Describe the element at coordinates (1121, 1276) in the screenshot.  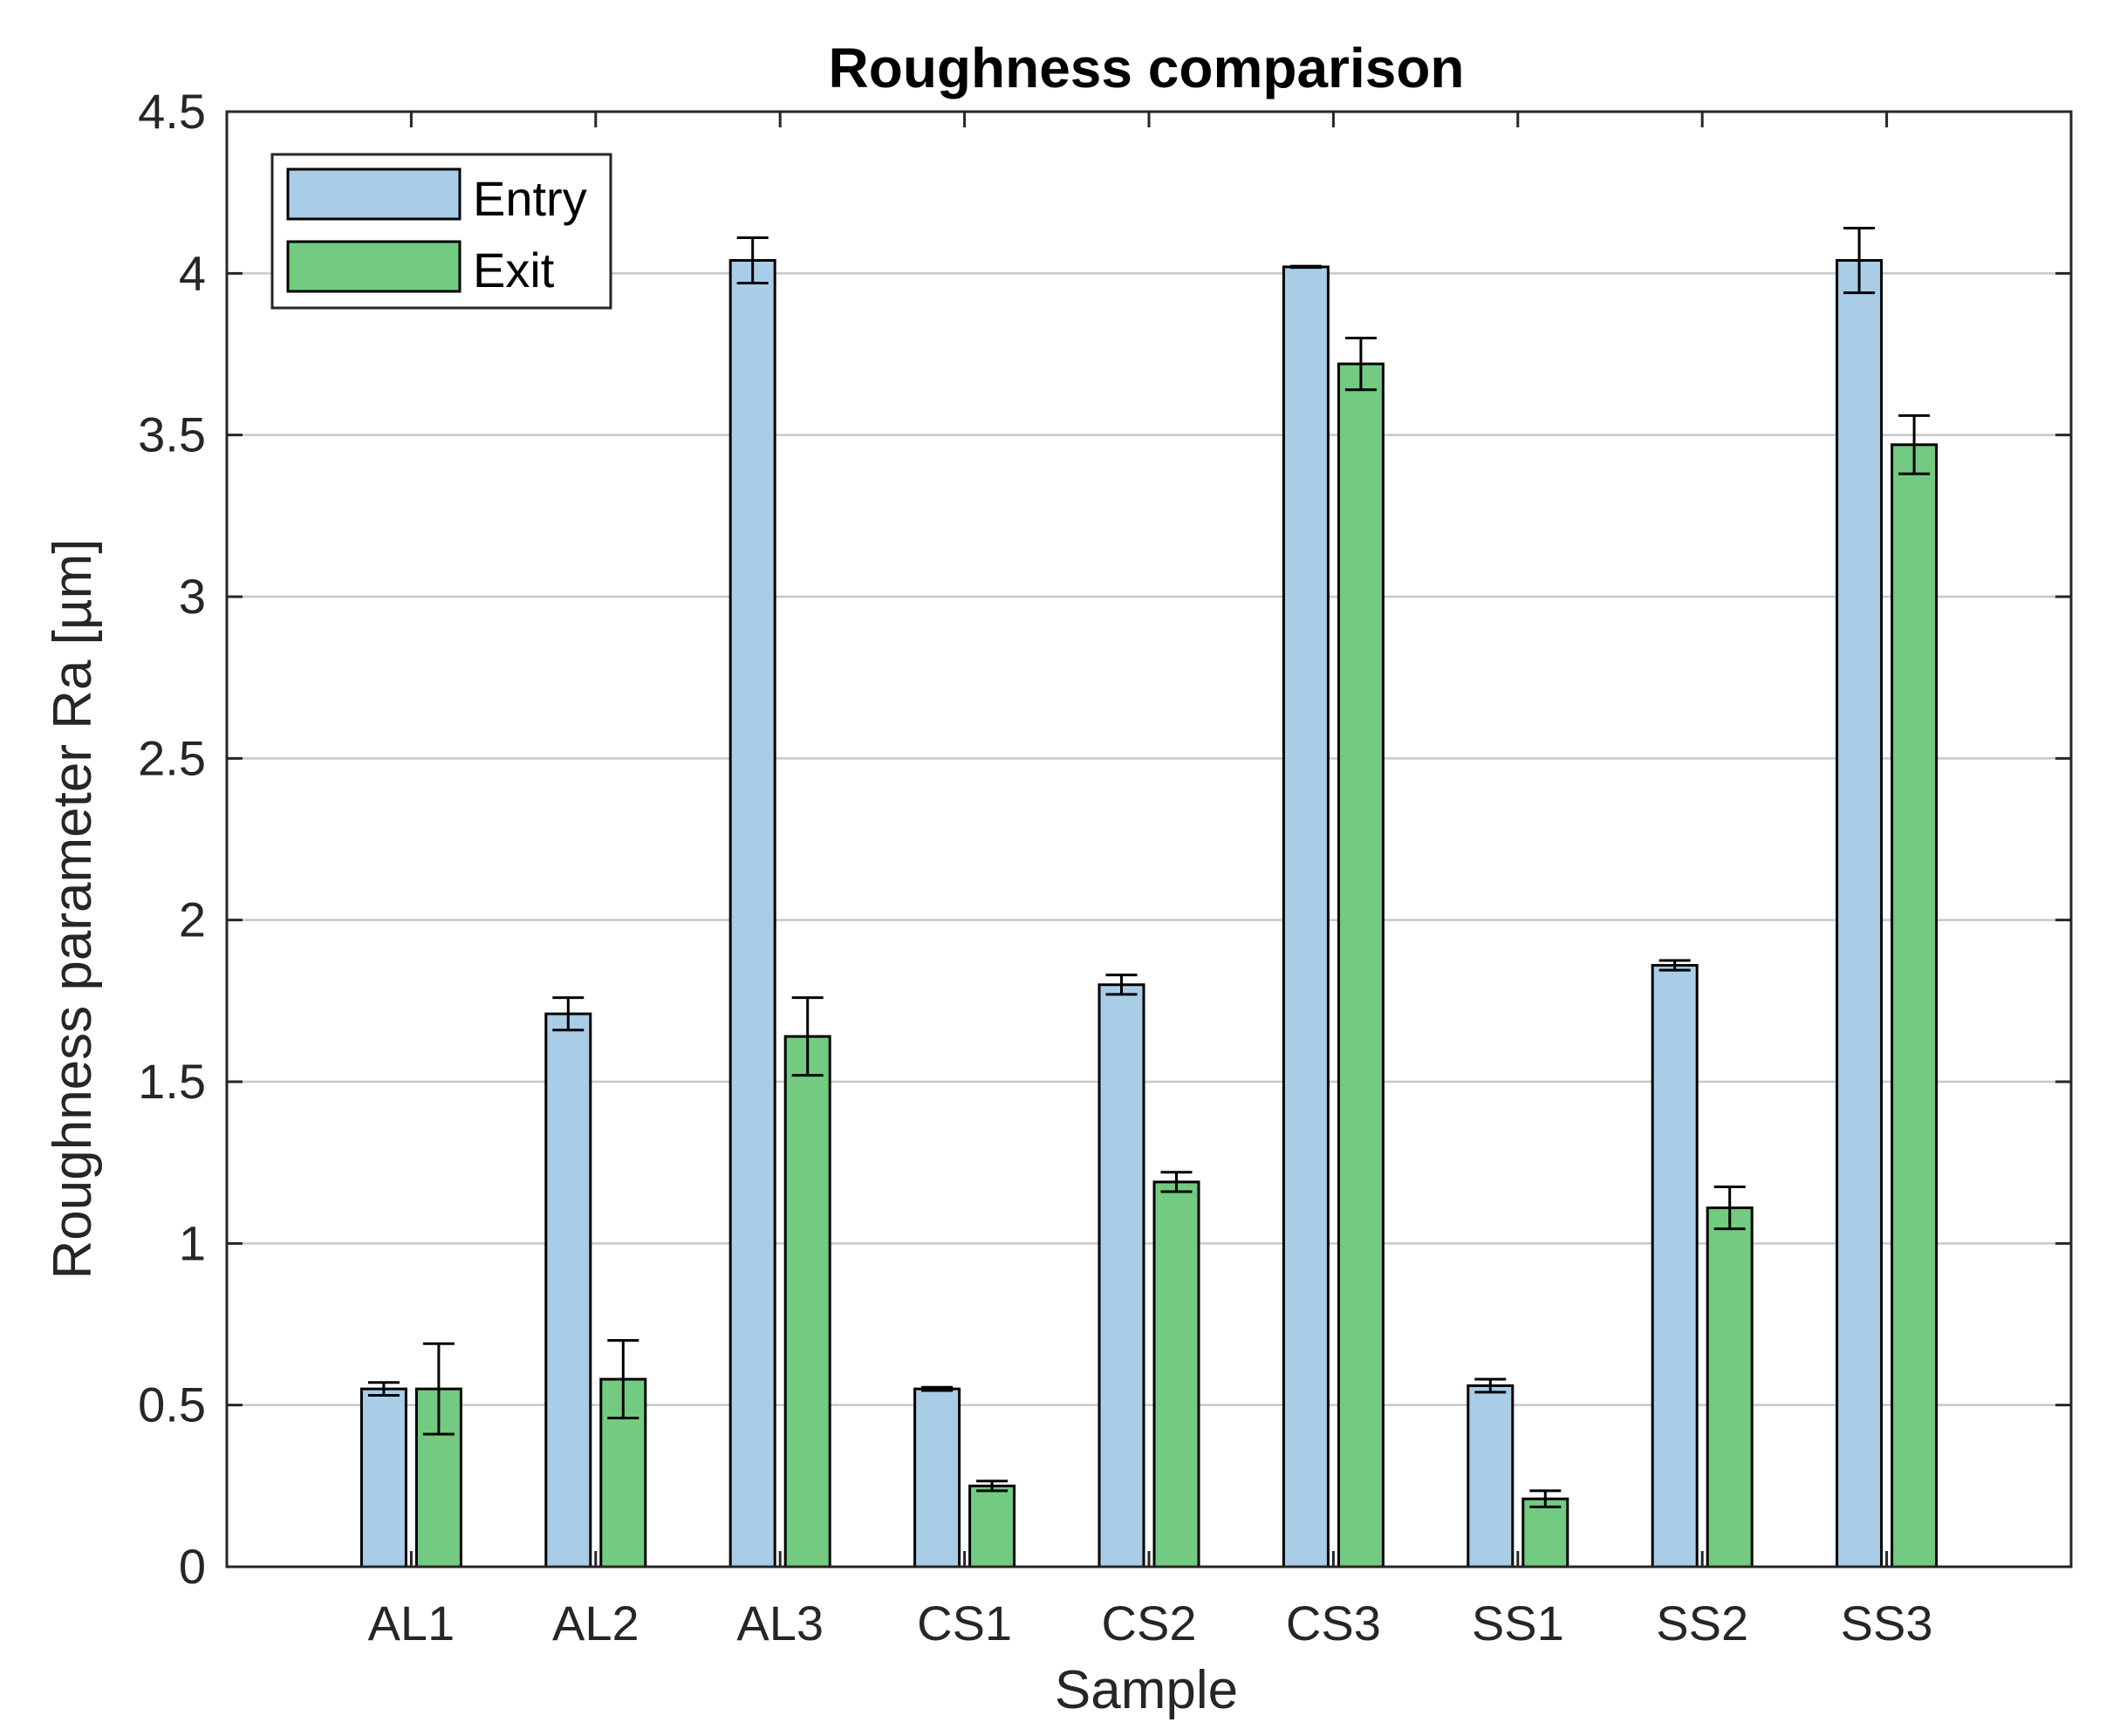
I see `bar-entry-cs2` at that location.